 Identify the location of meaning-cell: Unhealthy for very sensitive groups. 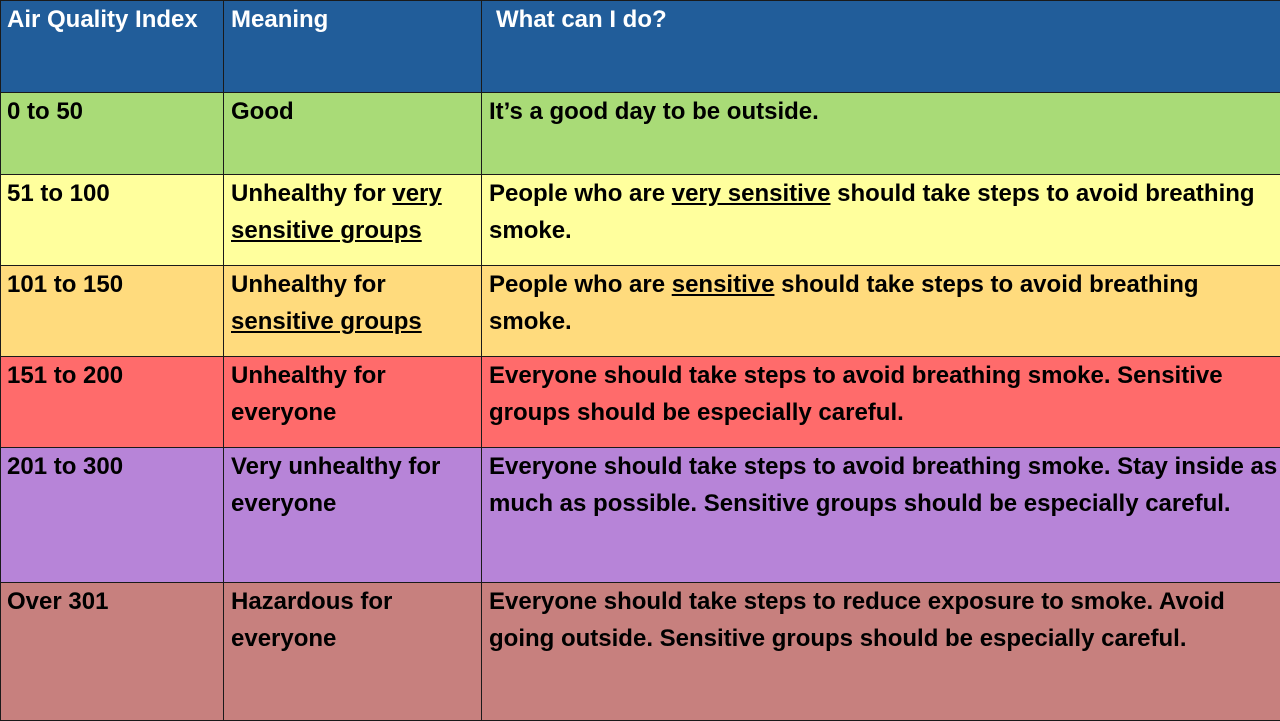
(353, 220).